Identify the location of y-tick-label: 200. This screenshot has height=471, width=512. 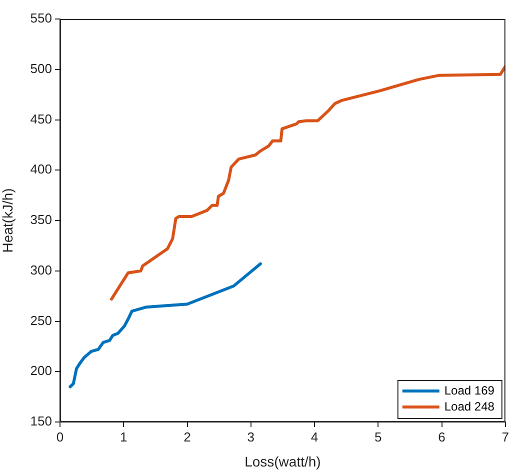
(41, 370).